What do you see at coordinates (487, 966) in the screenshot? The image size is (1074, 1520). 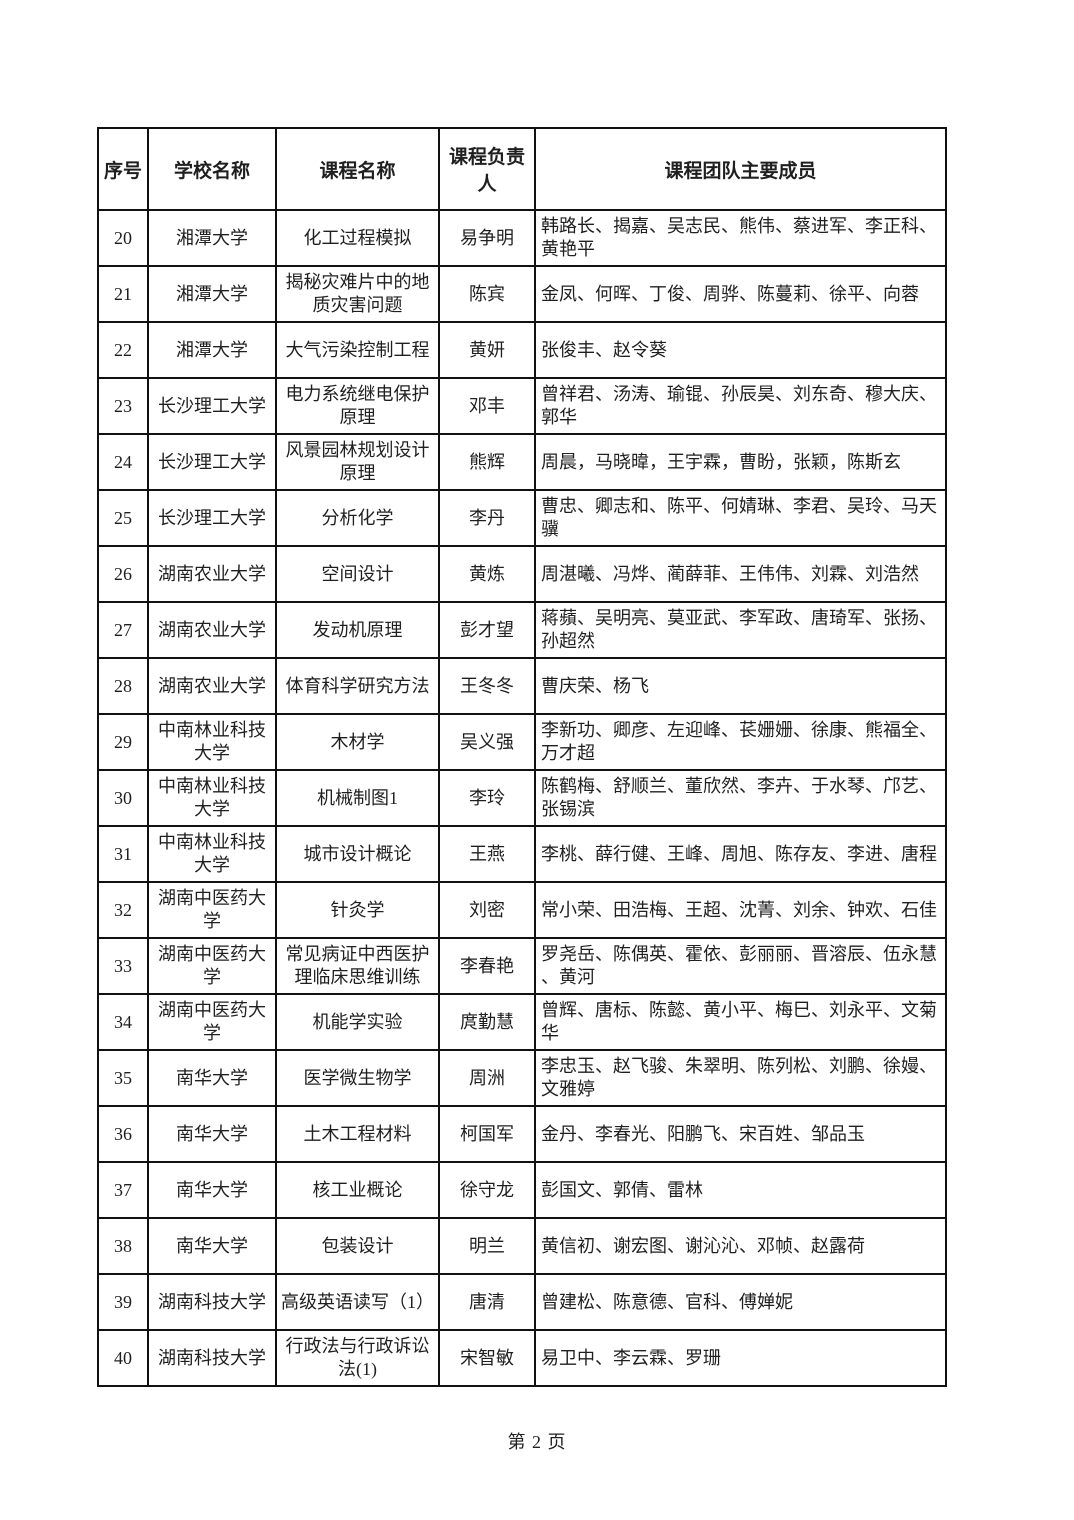 I see `course-leader-cell: 李春艳` at bounding box center [487, 966].